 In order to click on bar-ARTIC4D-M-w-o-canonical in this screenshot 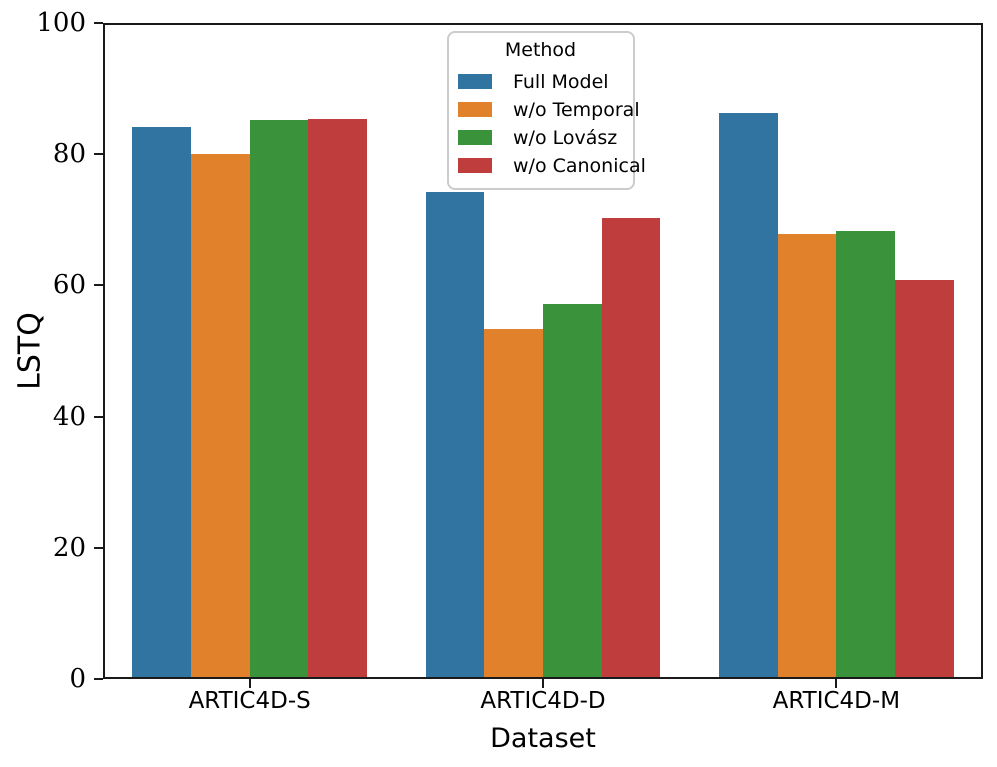, I will do `click(924, 478)`.